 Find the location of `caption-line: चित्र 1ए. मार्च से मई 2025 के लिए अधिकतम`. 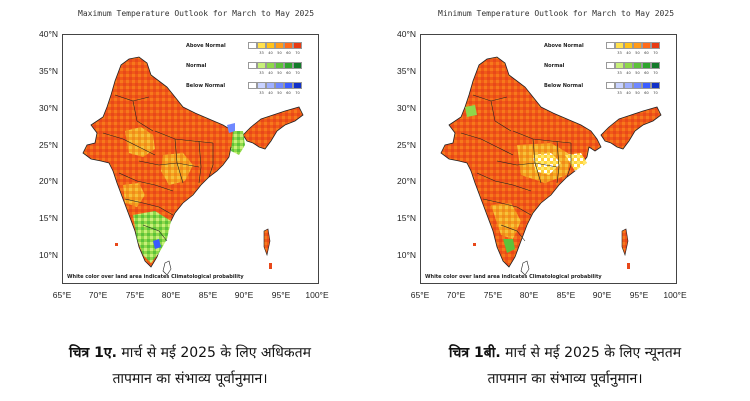

caption-line: चित्र 1ए. मार्च से मई 2025 के लिए अधिकतम is located at coordinates (190, 353).